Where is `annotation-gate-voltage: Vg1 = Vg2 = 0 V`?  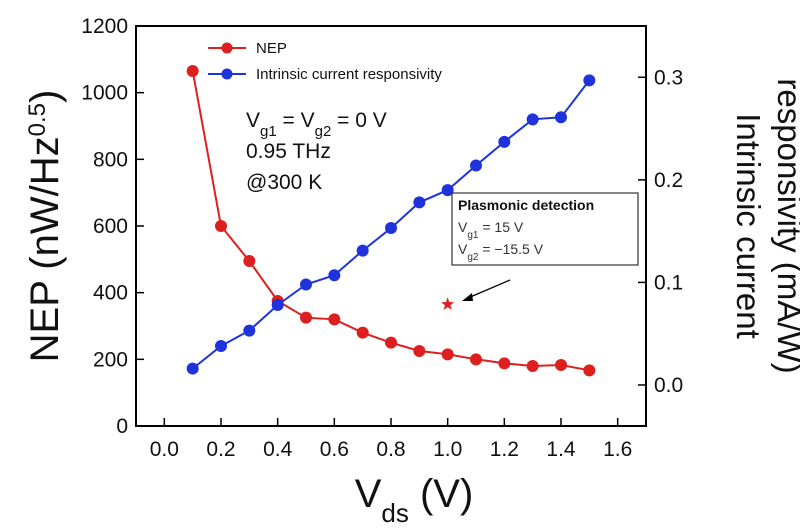 annotation-gate-voltage: Vg1 = Vg2 = 0 V is located at coordinates (316, 124).